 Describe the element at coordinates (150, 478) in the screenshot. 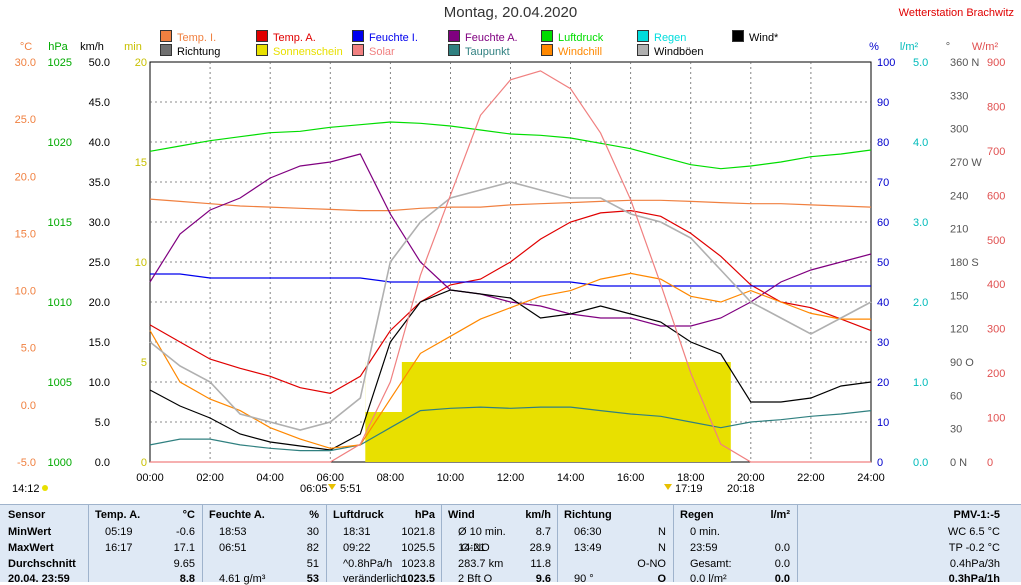

I see `time-tick: 00:00` at that location.